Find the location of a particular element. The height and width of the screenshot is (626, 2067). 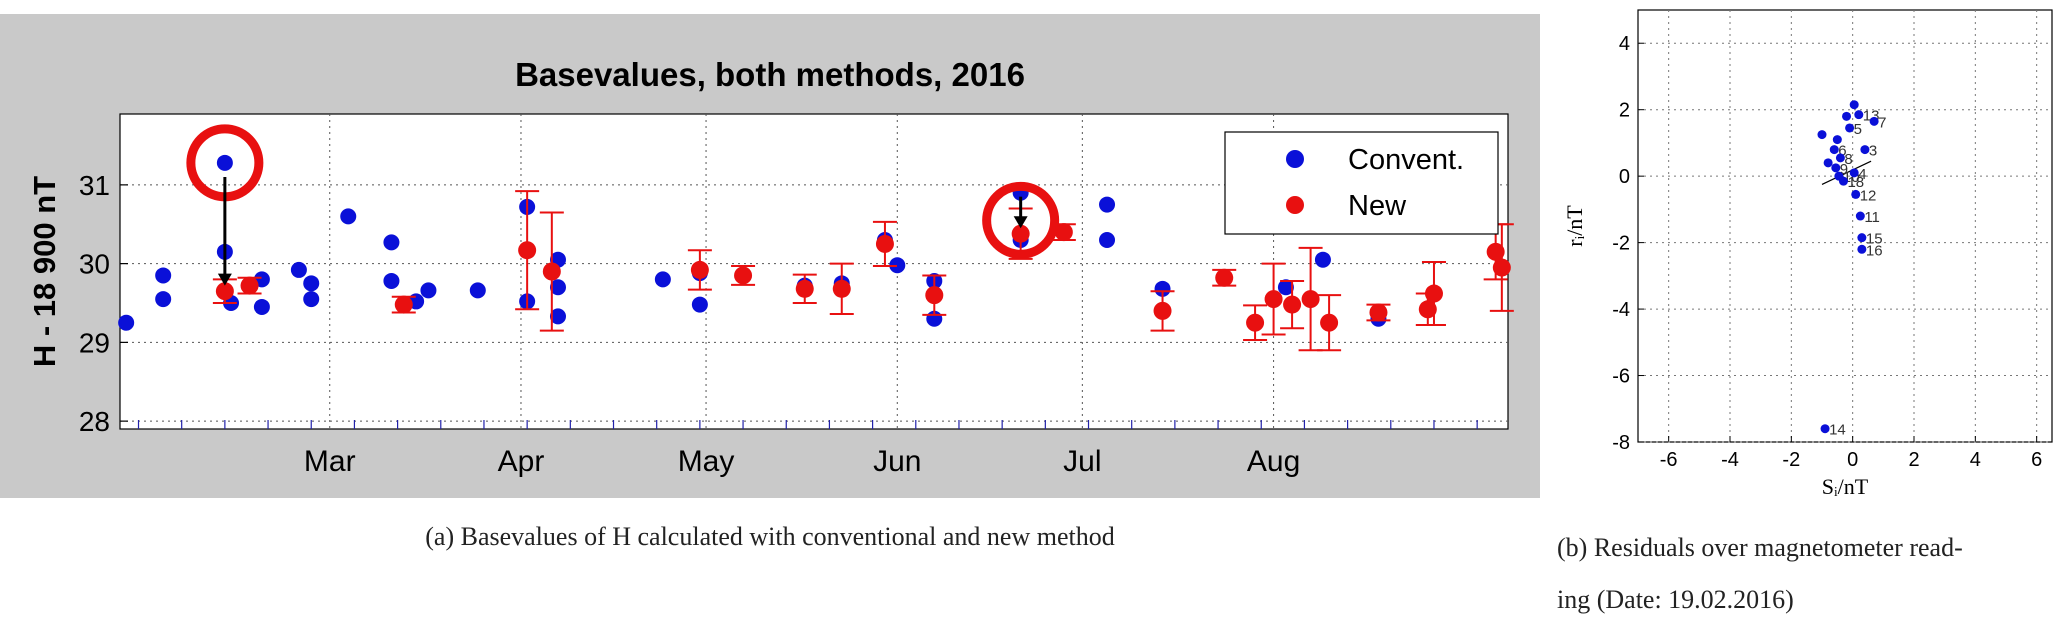

x-axis-label: Sᵢ/nT is located at coordinates (1845, 486).